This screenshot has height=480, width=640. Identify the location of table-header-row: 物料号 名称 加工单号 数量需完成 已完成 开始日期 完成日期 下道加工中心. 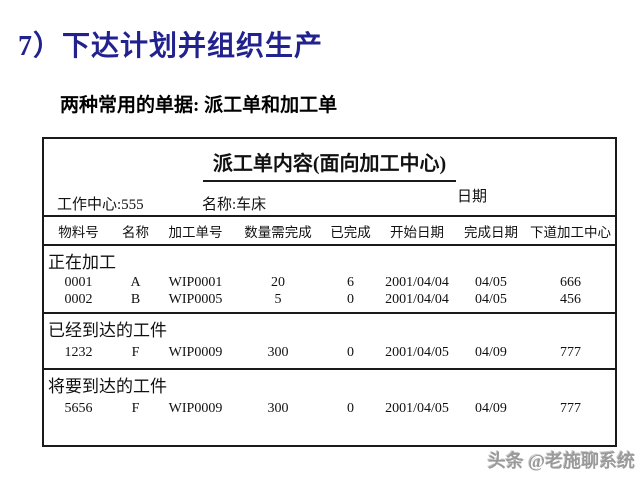
(329, 230).